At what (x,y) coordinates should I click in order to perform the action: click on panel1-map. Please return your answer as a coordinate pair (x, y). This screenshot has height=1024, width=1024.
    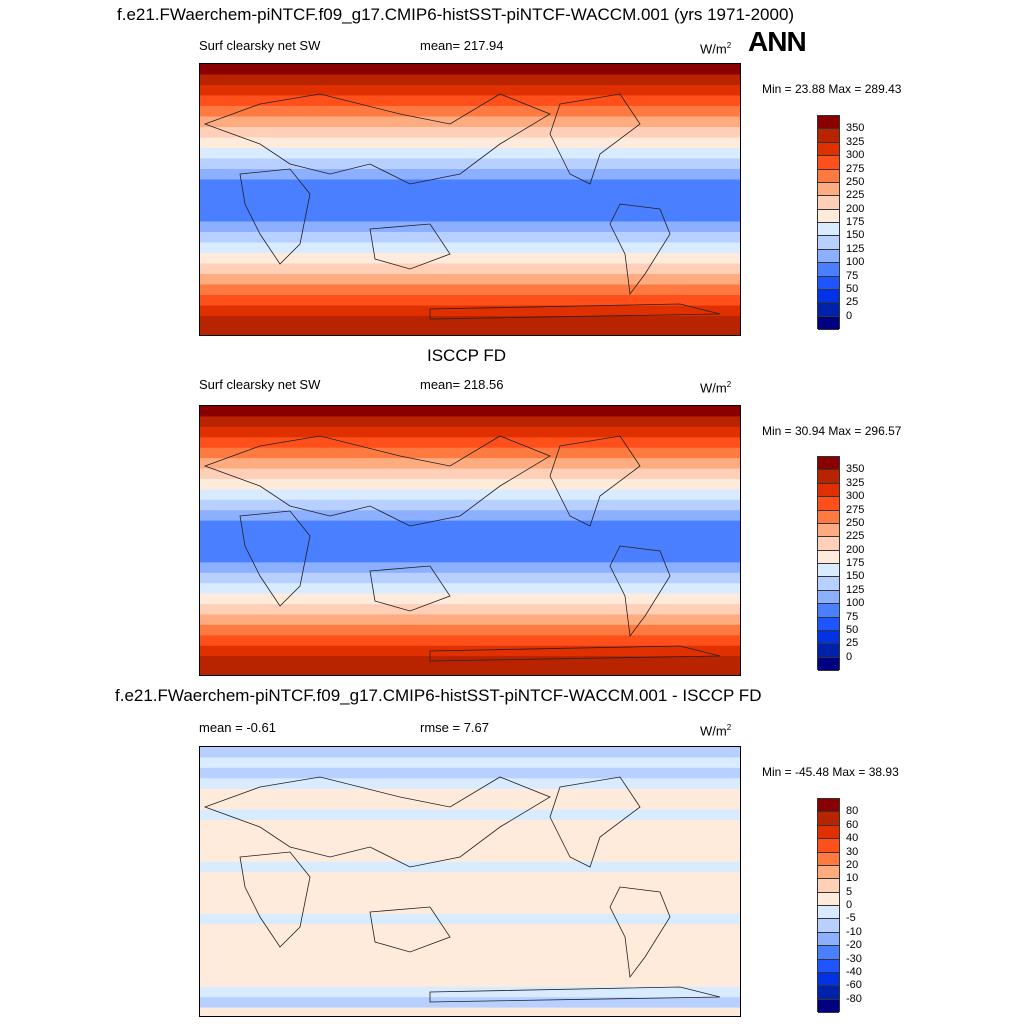
    Looking at the image, I should click on (470, 199).